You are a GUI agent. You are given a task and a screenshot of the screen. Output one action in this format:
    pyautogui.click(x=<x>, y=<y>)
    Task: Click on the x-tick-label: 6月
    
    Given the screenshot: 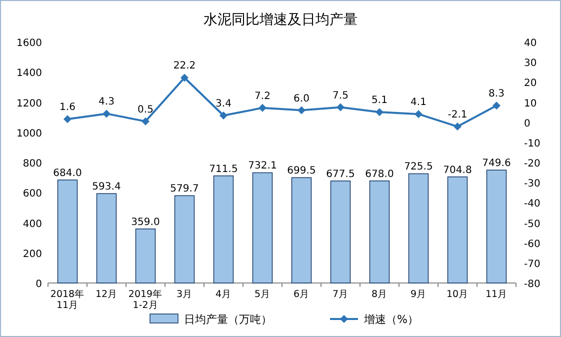 What is the action you would take?
    pyautogui.click(x=301, y=294)
    